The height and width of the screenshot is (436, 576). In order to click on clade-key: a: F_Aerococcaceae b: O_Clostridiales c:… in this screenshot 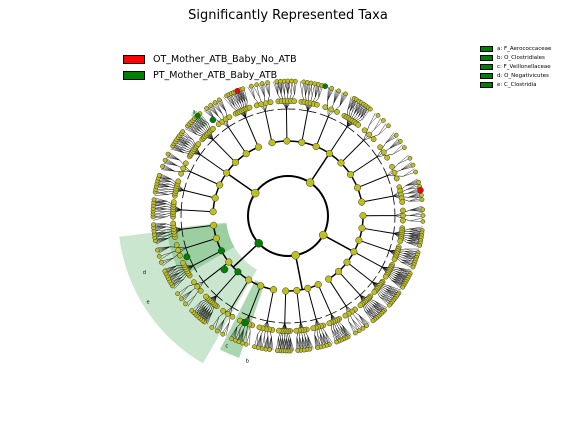, I will do `click(515, 66)`.